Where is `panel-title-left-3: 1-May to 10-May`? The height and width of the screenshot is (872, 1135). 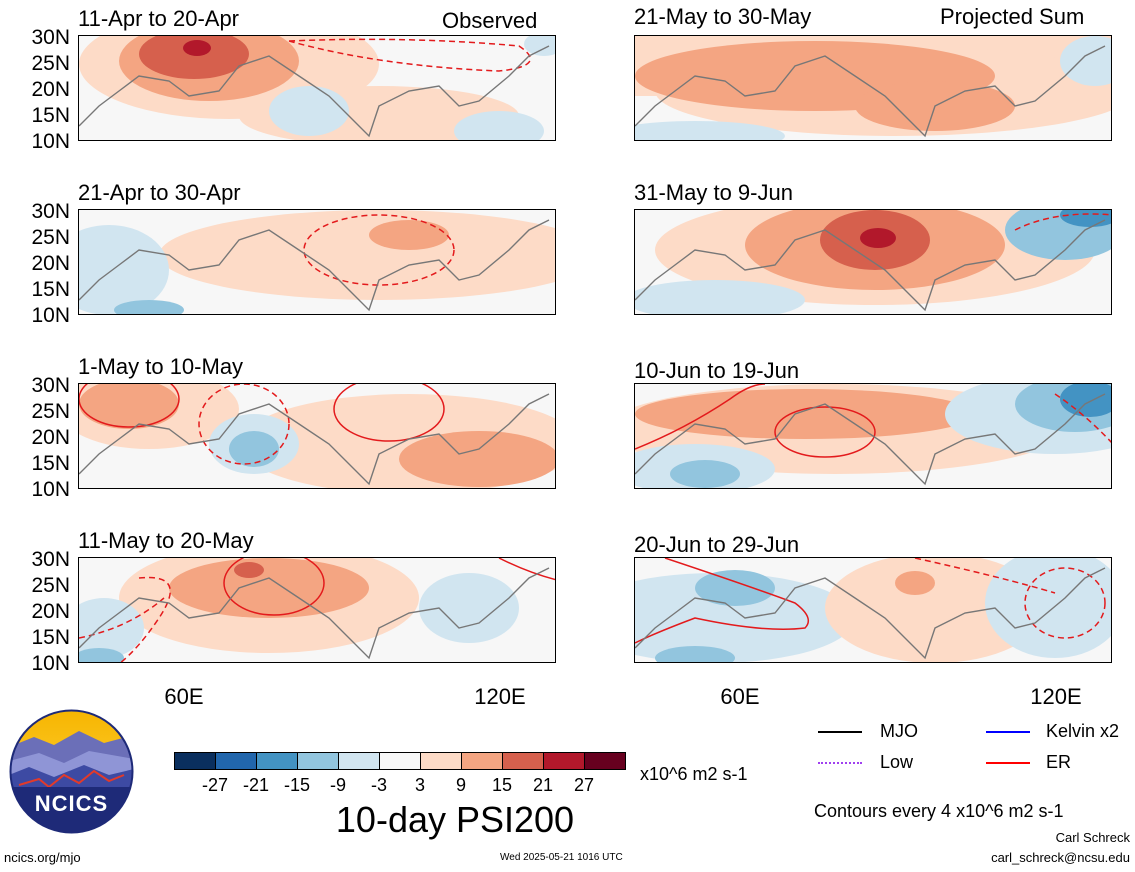 panel-title-left-3: 1-May to 10-May is located at coordinates (161, 366).